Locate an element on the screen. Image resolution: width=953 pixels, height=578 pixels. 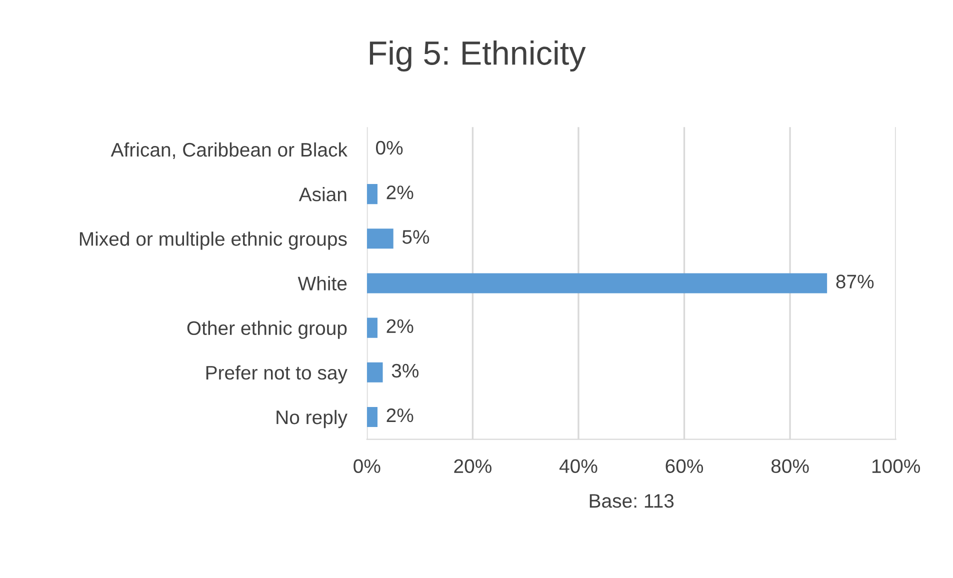
x-tick-label: 100% is located at coordinates (896, 466).